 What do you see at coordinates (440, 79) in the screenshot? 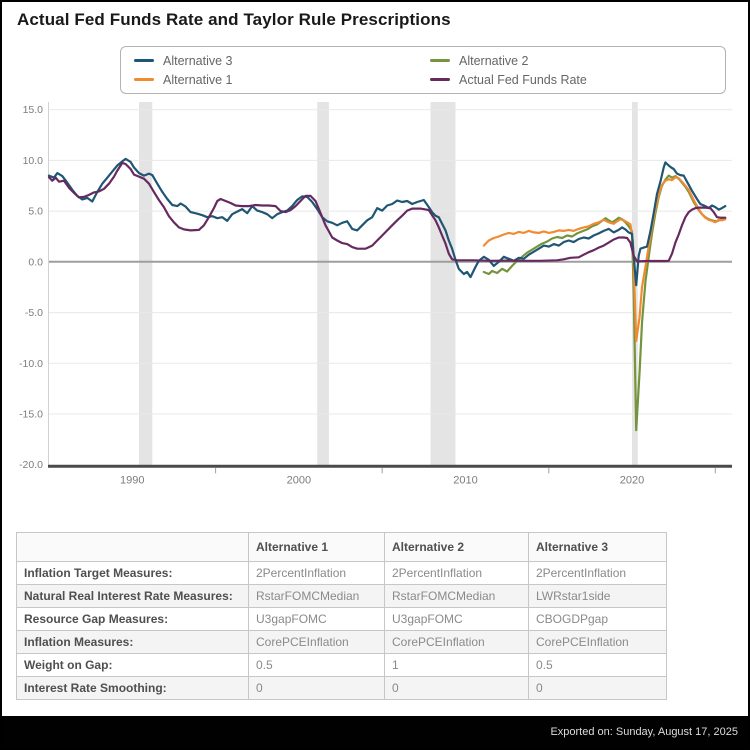
I see `actual-fed-funds-rate-swatch-icon` at bounding box center [440, 79].